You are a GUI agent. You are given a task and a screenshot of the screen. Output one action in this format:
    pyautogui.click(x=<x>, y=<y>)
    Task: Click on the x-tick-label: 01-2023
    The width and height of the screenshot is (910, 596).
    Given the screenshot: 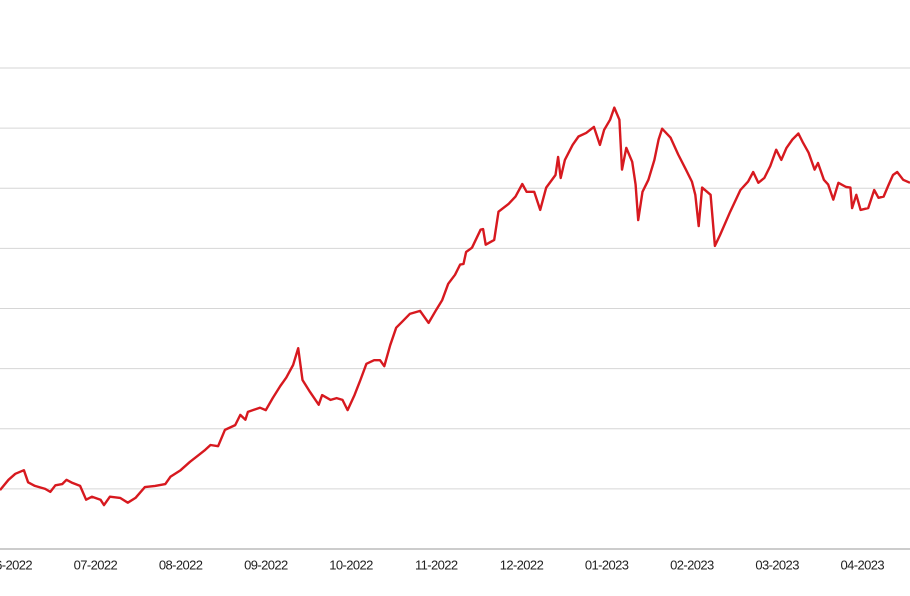 What is the action you would take?
    pyautogui.click(x=607, y=564)
    